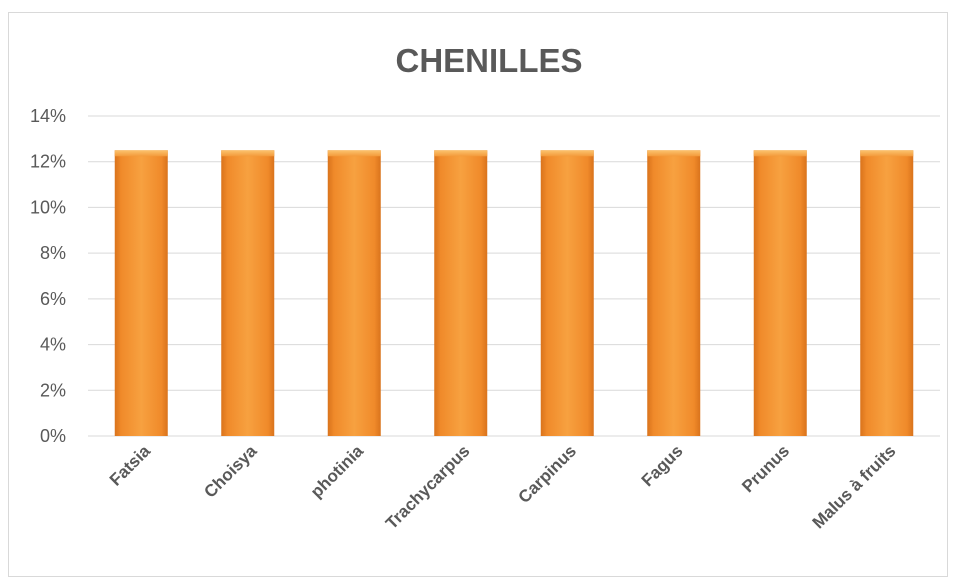 This screenshot has height=581, width=957. What do you see at coordinates (662, 465) in the screenshot?
I see `x-tick-label: Fagus` at bounding box center [662, 465].